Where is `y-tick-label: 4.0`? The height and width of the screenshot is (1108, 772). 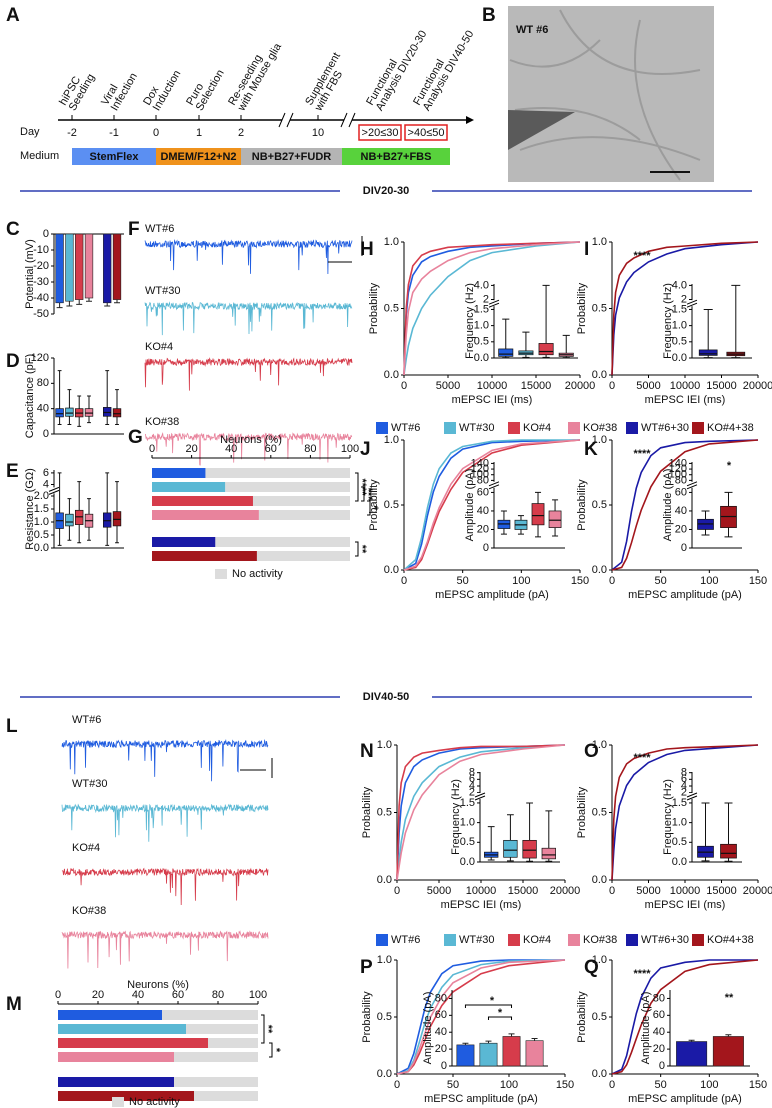 y-tick-label: 4.0 is located at coordinates (481, 285).